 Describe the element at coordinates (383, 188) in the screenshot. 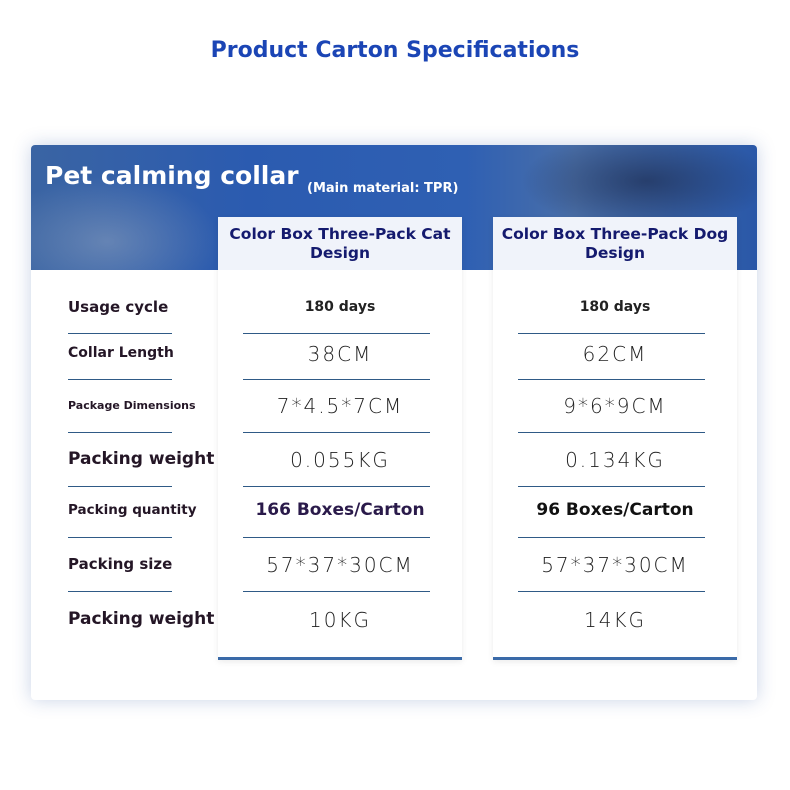

I see `material-note: (Main material: TPR)` at that location.